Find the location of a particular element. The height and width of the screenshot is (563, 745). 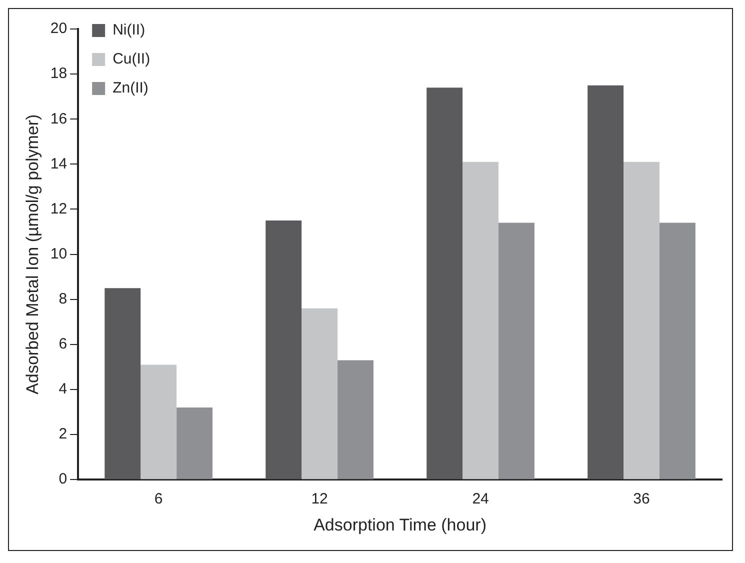

y-tick-label: 4 is located at coordinates (63, 389).